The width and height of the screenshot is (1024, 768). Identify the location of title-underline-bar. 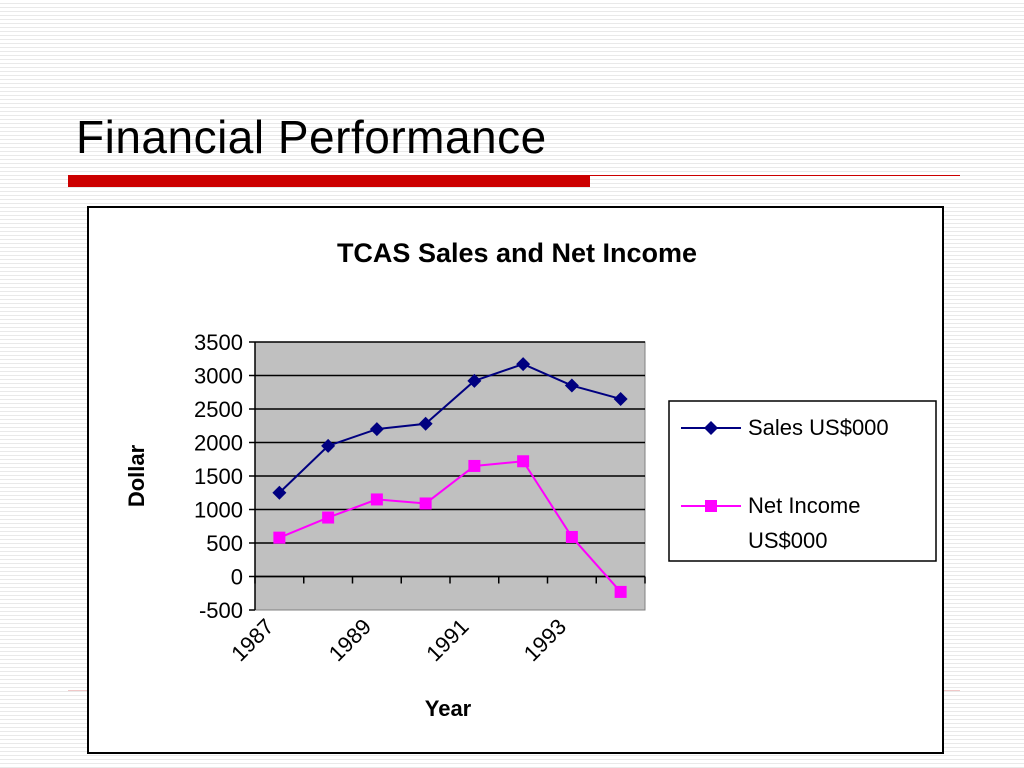
(329, 181).